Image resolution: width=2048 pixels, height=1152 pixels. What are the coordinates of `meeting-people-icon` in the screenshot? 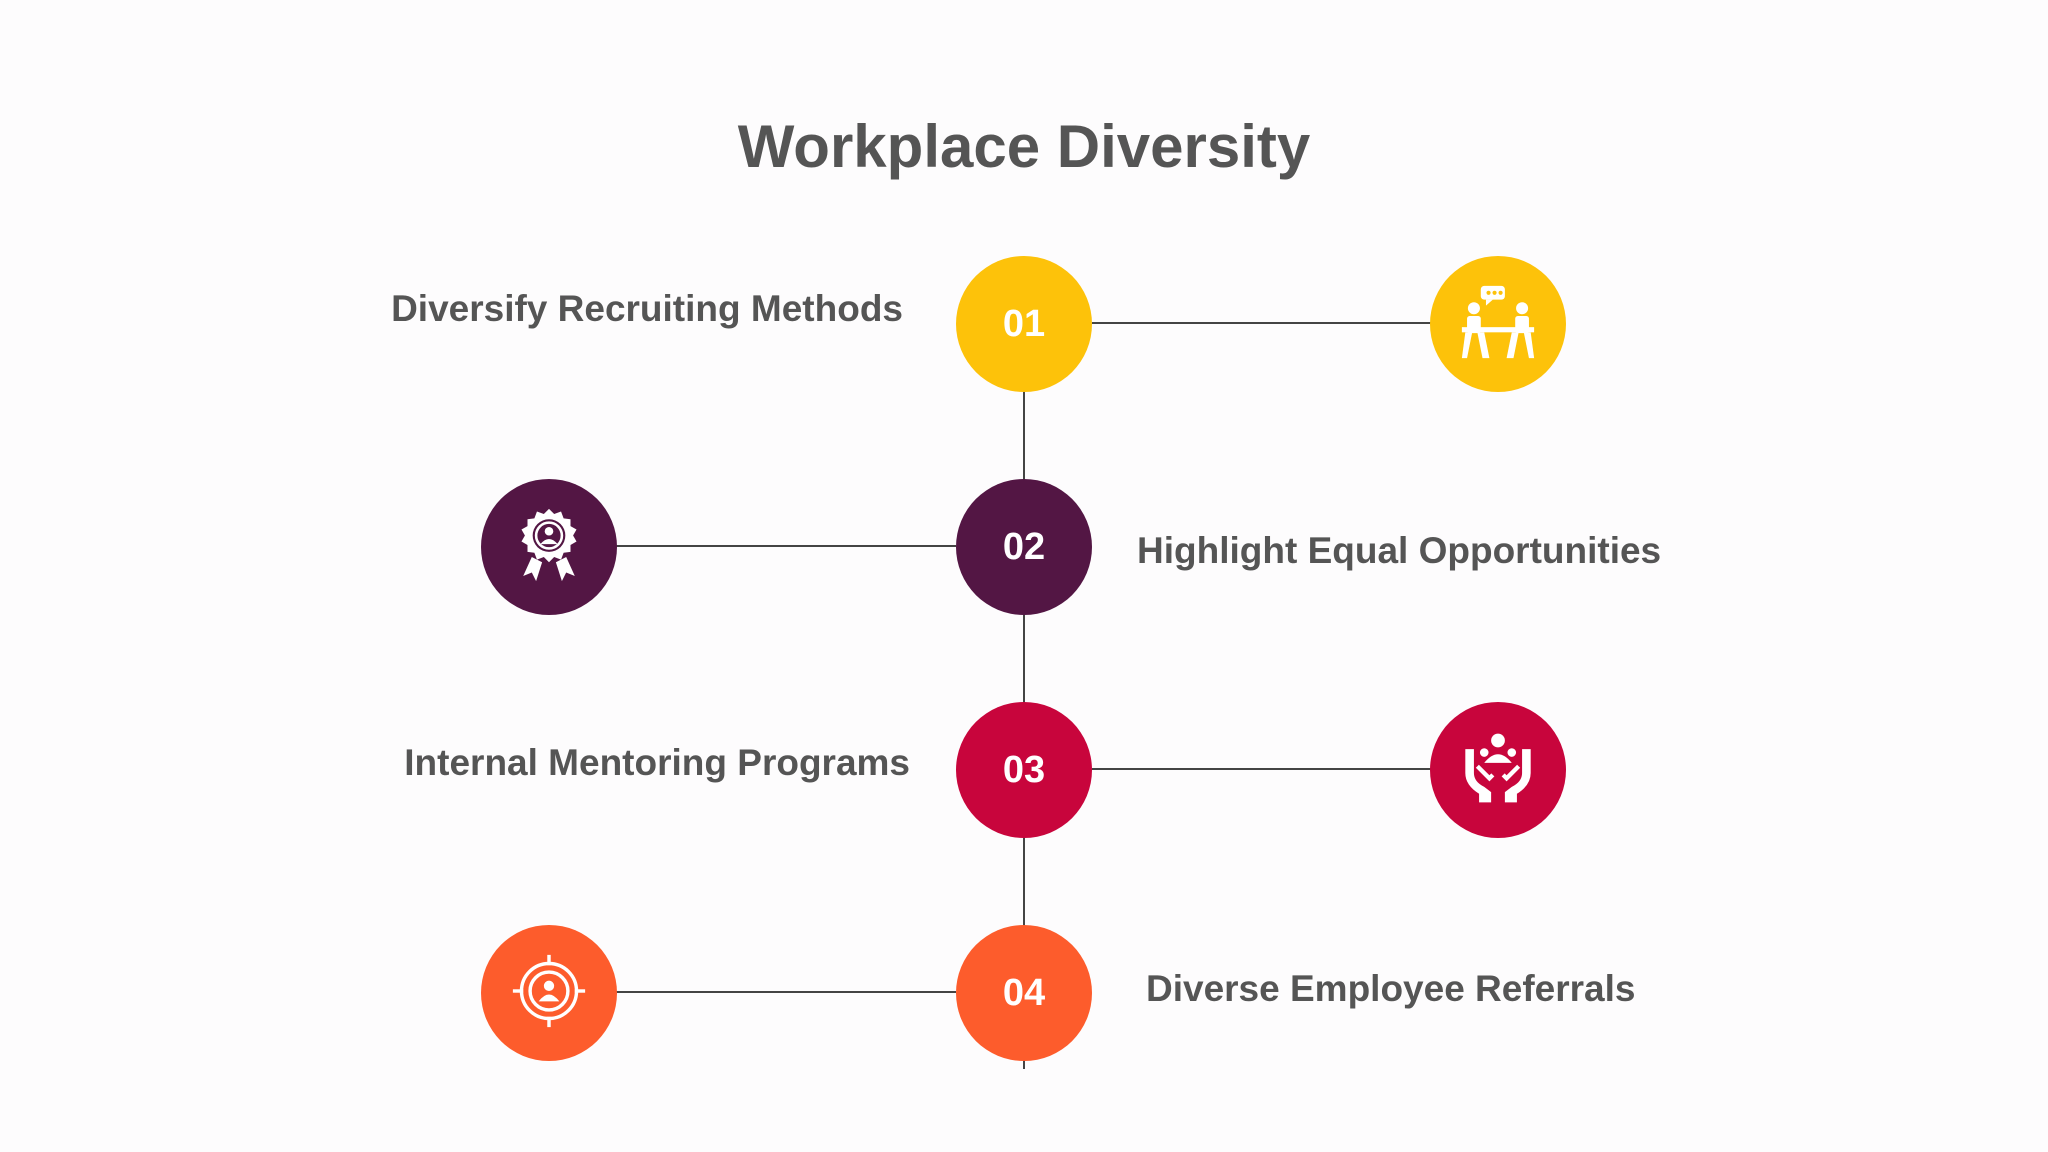 It's located at (1498, 324).